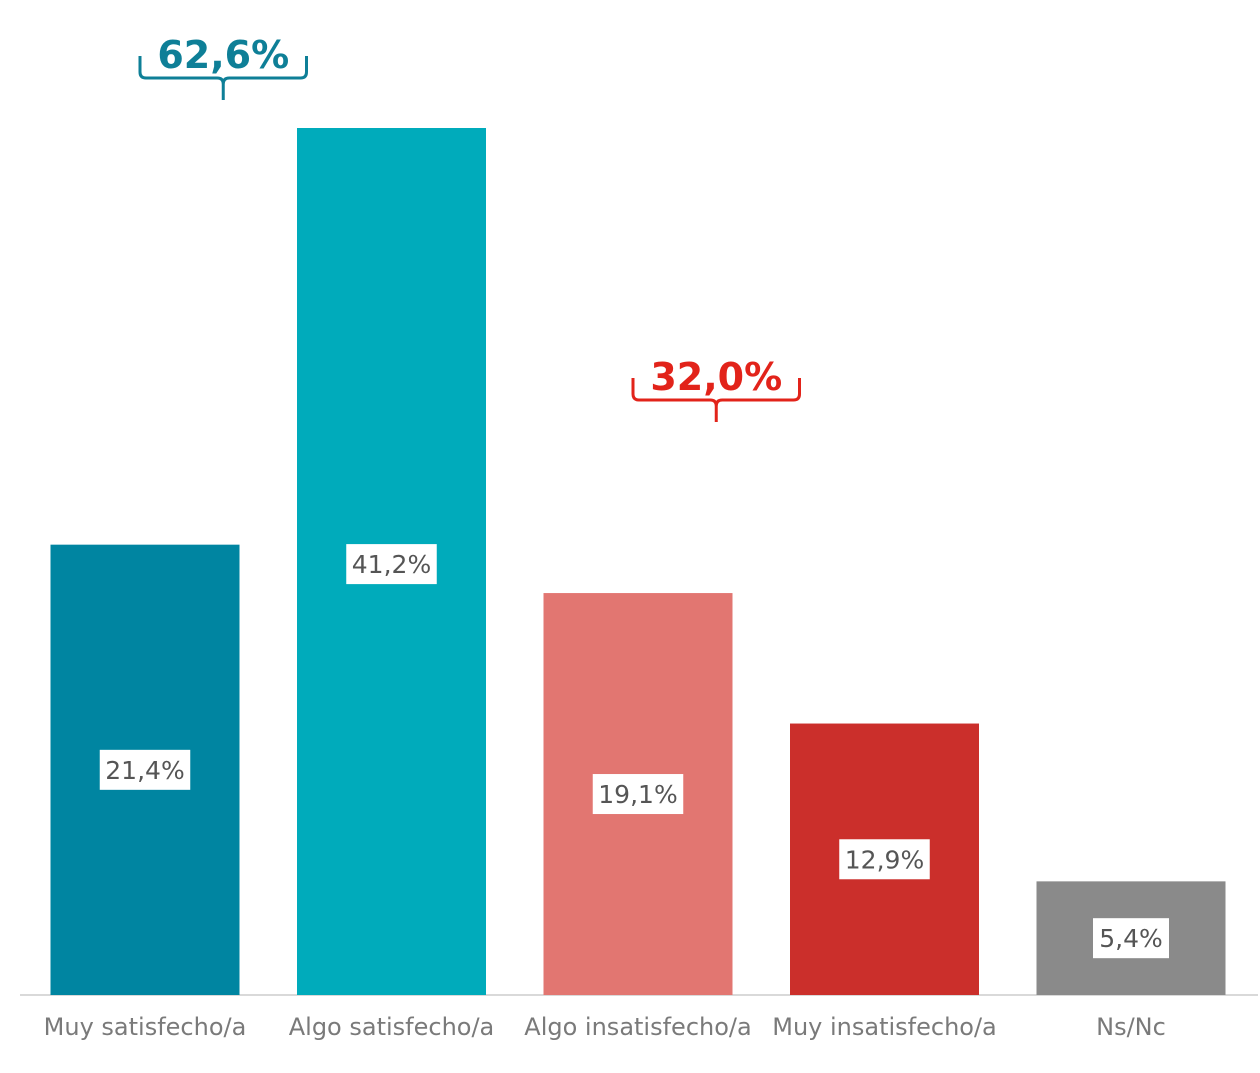  I want to click on data-label-box-muy-insatisfecho-a, so click(884, 859).